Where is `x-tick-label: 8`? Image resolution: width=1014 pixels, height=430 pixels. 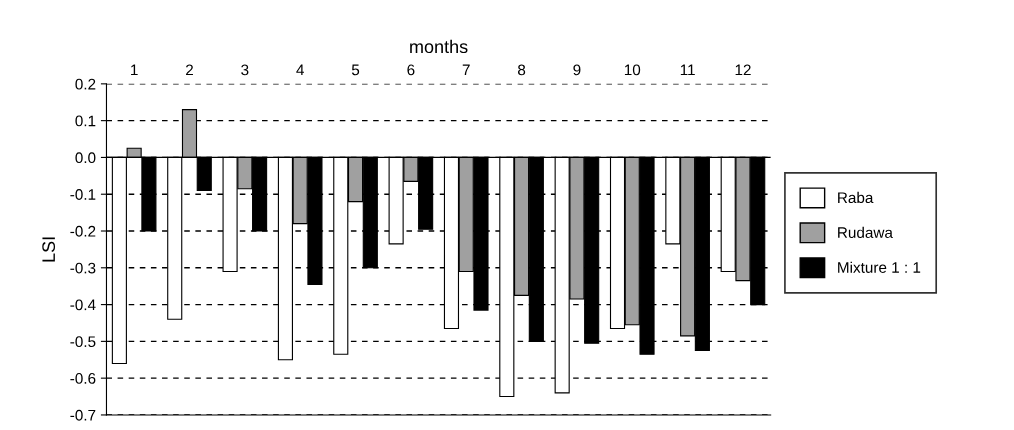
x-tick-label: 8 is located at coordinates (521, 70).